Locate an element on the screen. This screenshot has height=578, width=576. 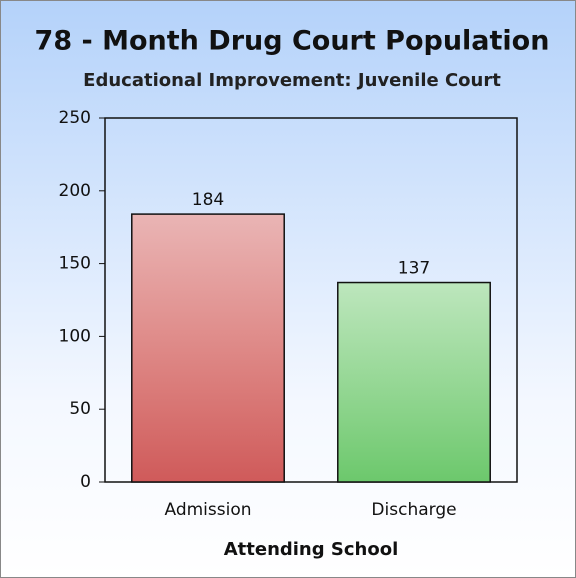
x-tick-label: Admission is located at coordinates (207, 510).